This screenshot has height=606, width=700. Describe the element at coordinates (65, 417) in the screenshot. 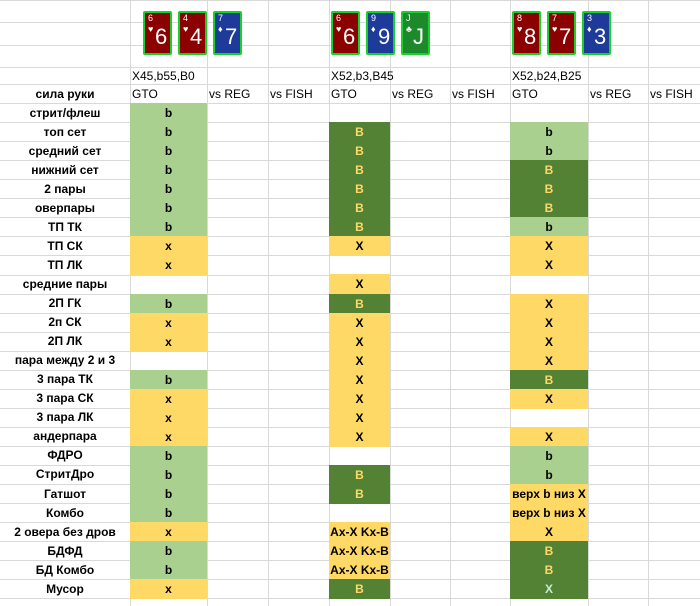

I see `row-label: 3 пара ЛК` at that location.